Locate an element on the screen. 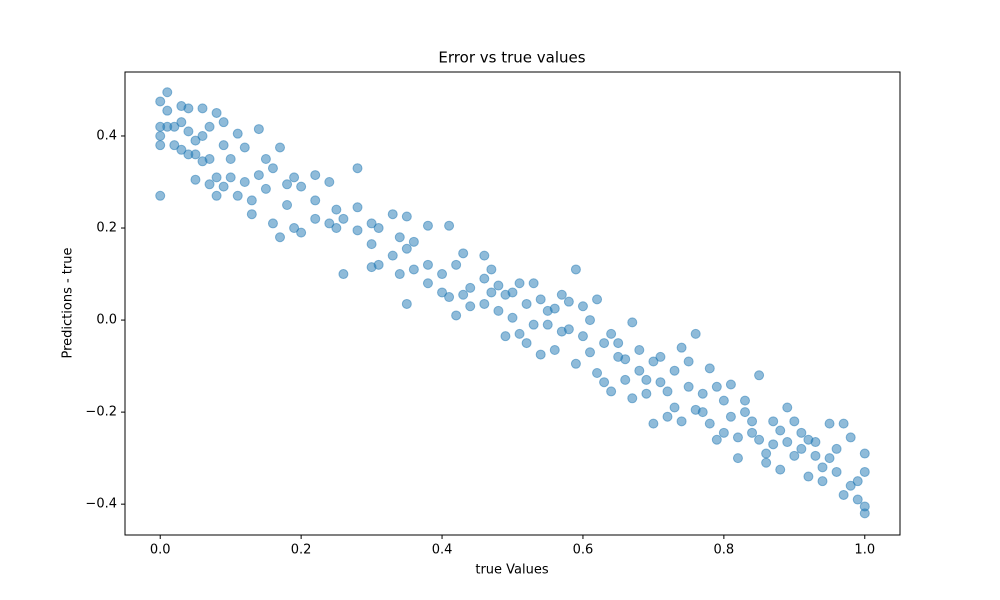  chart-title: Error vs true values is located at coordinates (511, 58).